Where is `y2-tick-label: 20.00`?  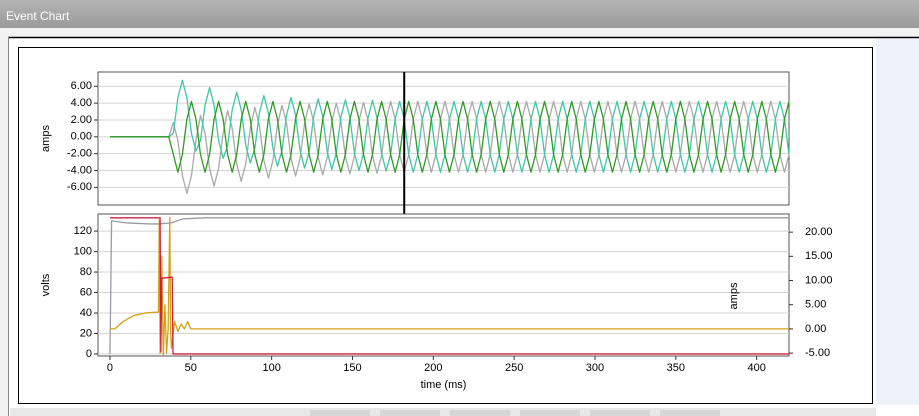 y2-tick-label: 20.00 is located at coordinates (819, 232).